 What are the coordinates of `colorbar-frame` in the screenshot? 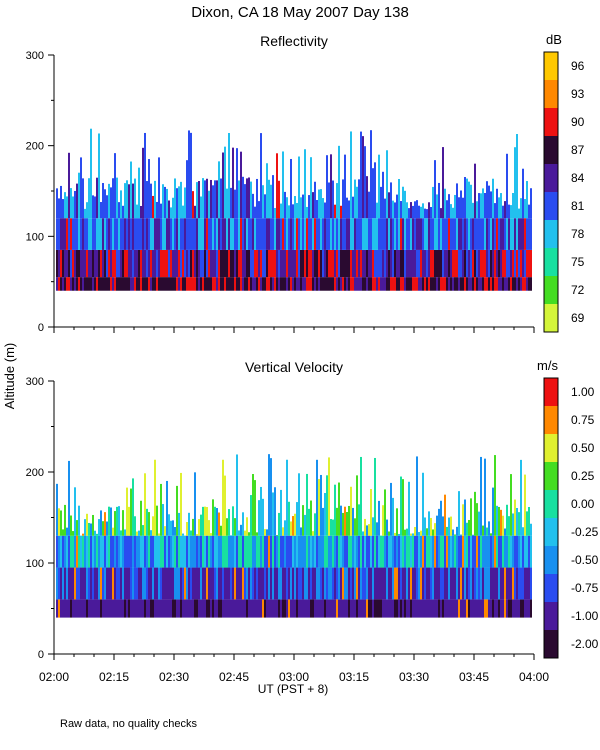 It's located at (551, 192).